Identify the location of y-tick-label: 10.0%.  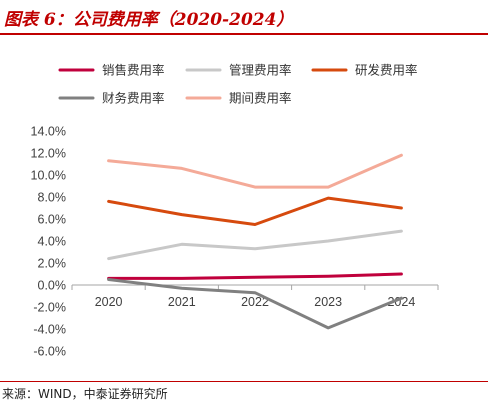
(48, 176).